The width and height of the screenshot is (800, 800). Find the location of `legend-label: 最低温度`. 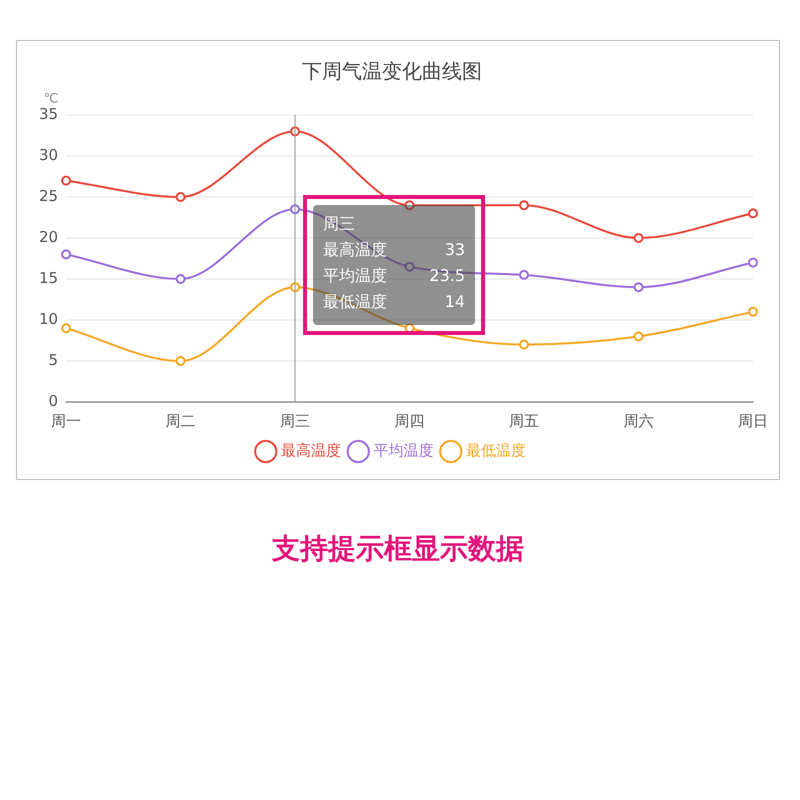

legend-label: 最低温度 is located at coordinates (496, 450).